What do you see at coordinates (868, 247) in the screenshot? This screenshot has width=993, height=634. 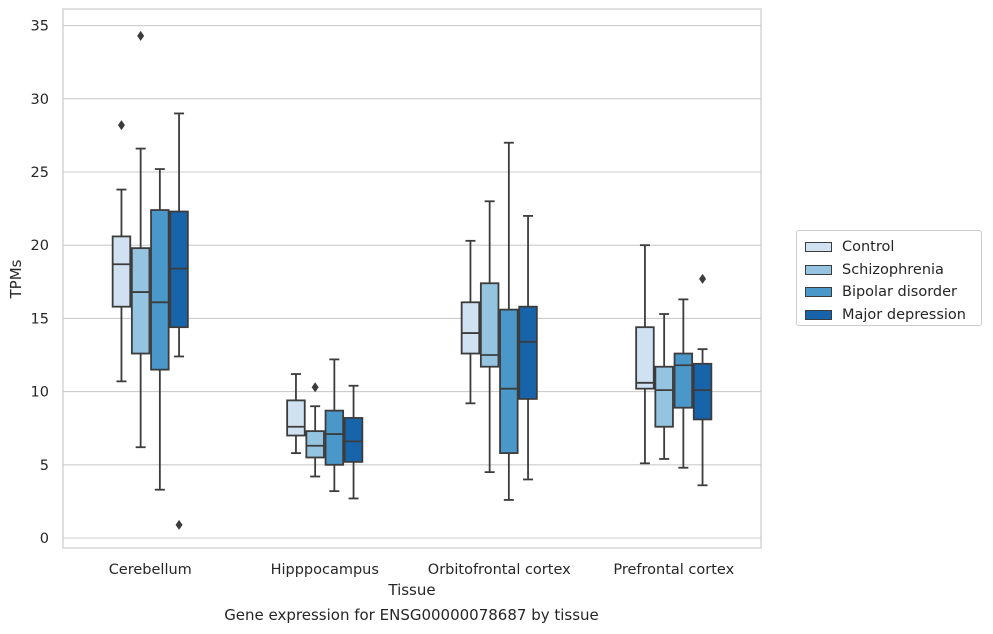 I see `legend-label: Control` at bounding box center [868, 247].